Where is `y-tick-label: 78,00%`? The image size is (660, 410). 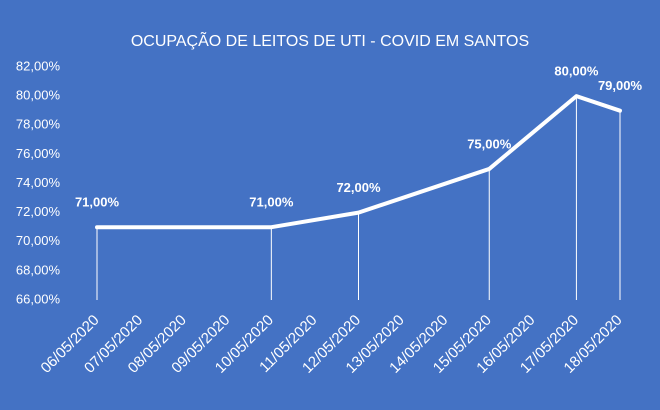
y-tick-label: 78,00% is located at coordinates (38, 124).